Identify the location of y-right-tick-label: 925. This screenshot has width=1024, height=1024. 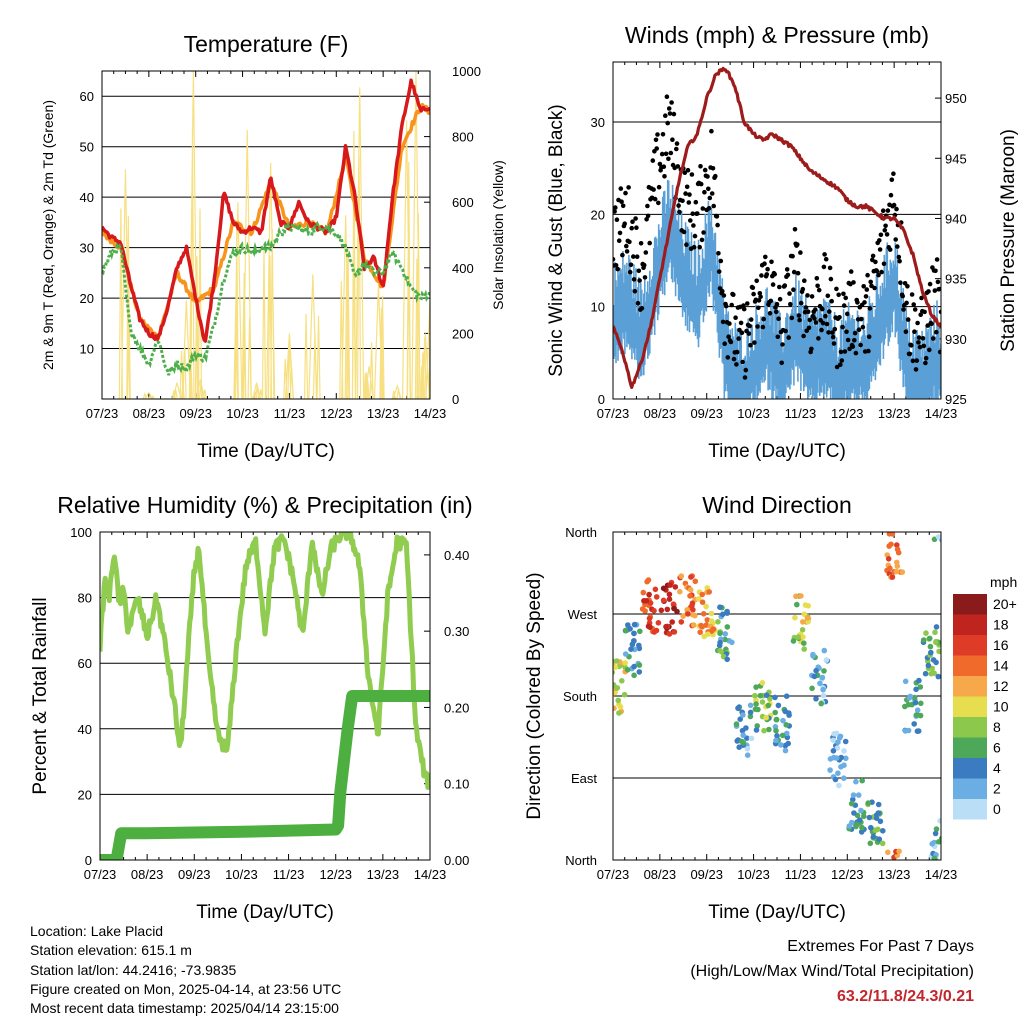
(956, 399).